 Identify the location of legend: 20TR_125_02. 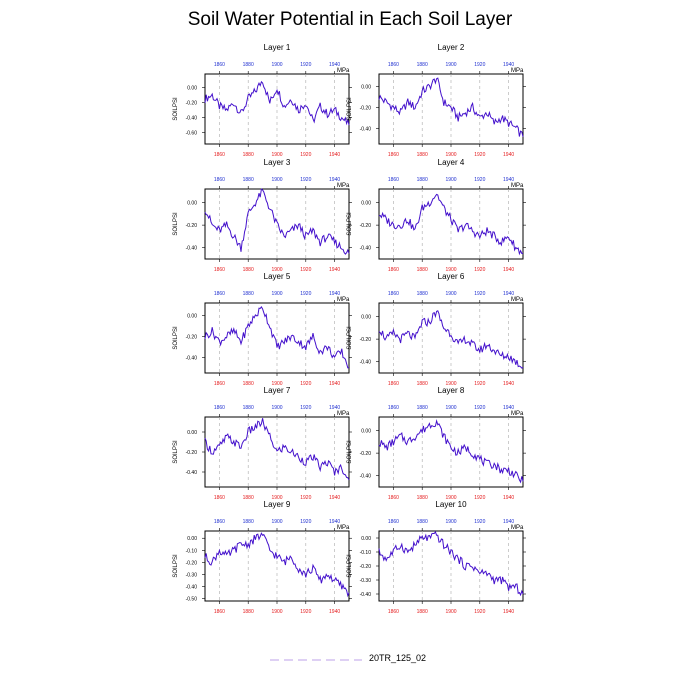
(370, 660).